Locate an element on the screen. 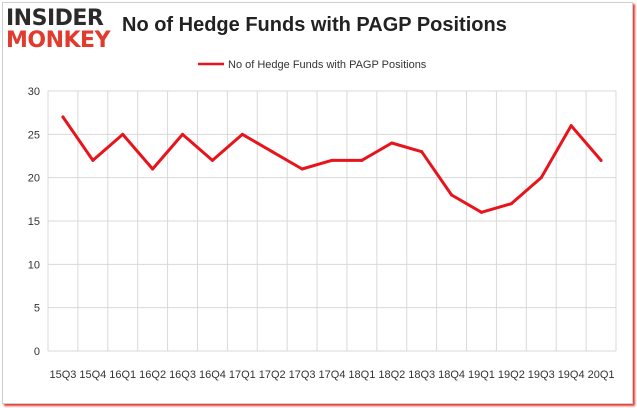 This screenshot has height=408, width=637. y-tick-label: 0 is located at coordinates (37, 352).